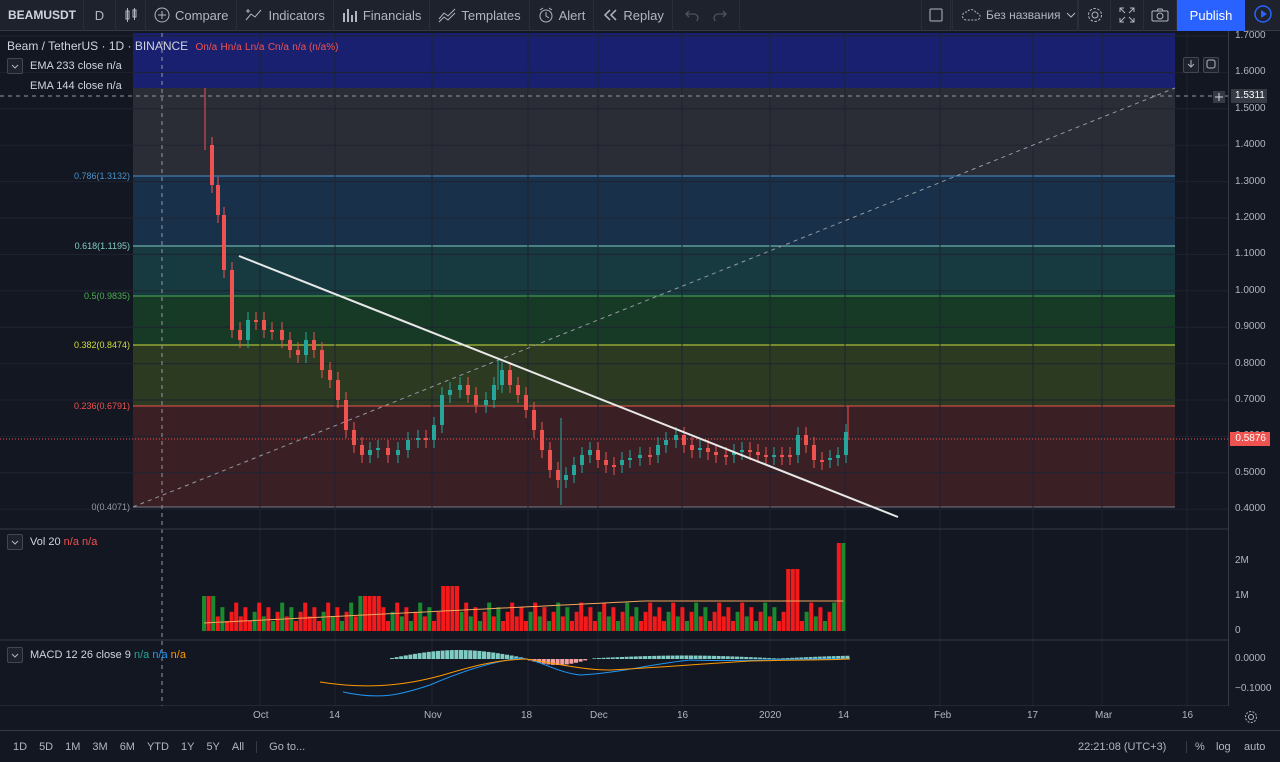  I want to click on macd-hist-value: n/a, so click(141, 655).